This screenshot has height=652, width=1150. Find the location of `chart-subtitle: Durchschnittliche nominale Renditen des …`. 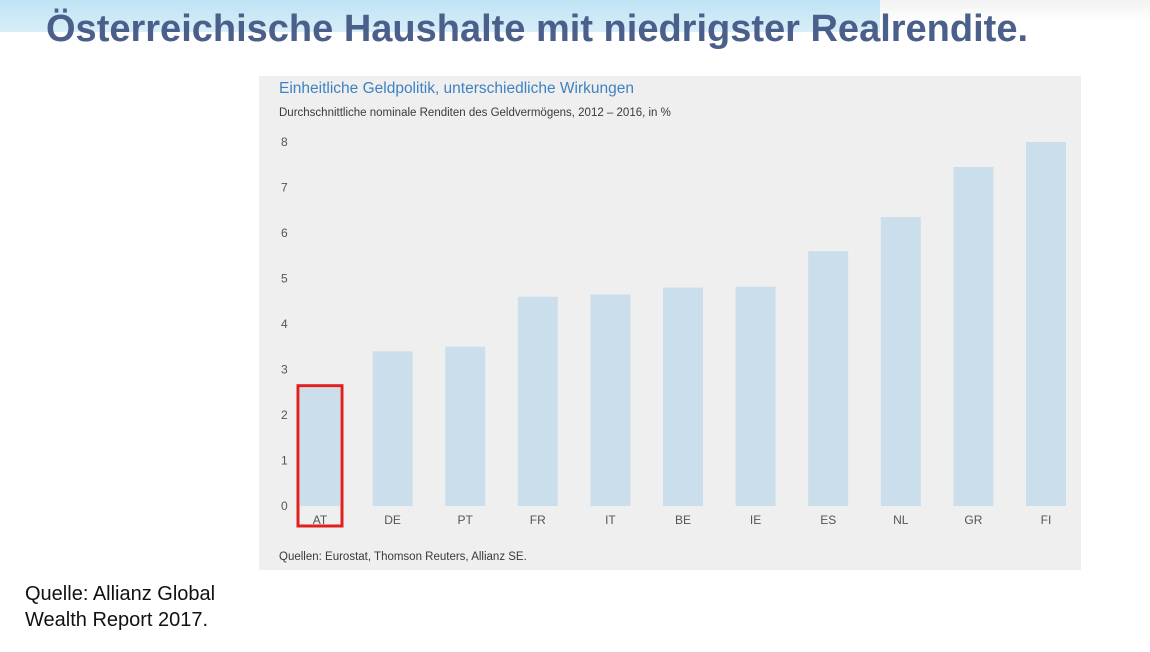

chart-subtitle: Durchschnittliche nominale Renditen des … is located at coordinates (475, 113).